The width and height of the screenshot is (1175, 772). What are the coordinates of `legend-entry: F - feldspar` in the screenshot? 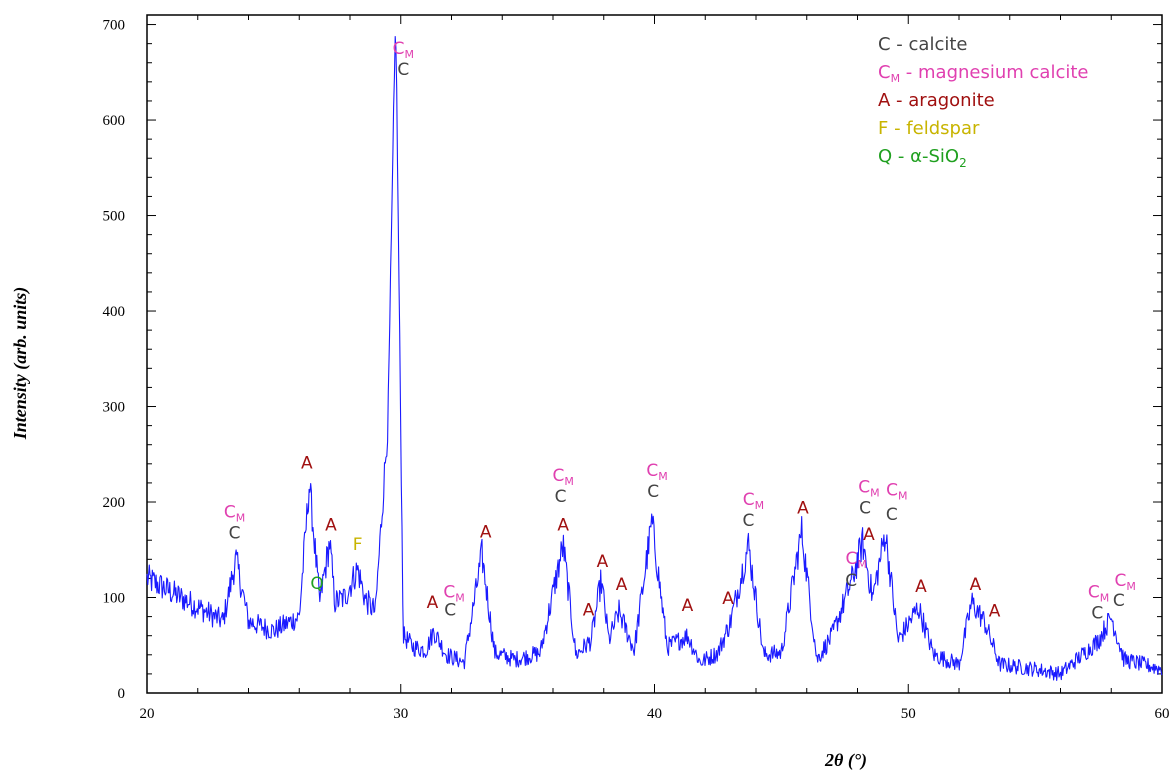 It's located at (929, 128).